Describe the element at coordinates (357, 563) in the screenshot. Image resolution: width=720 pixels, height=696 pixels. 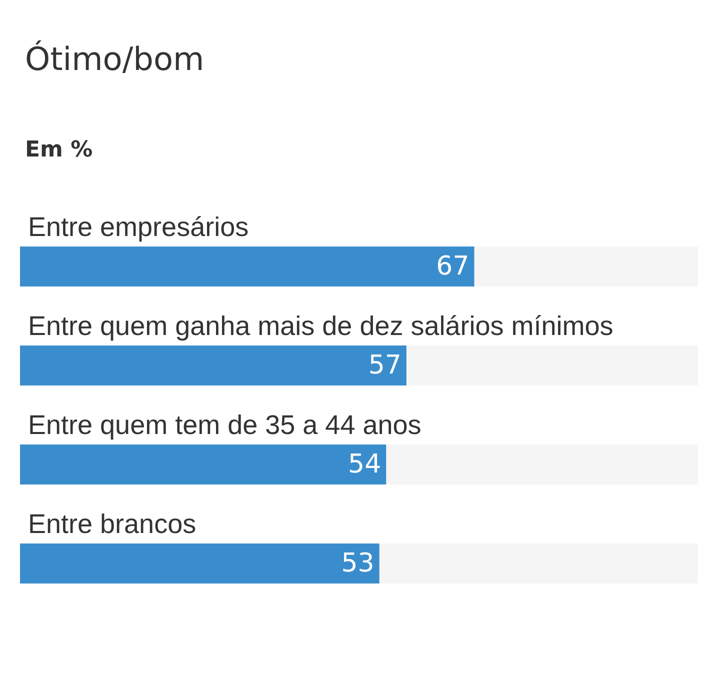
I see `data-label: 53` at that location.